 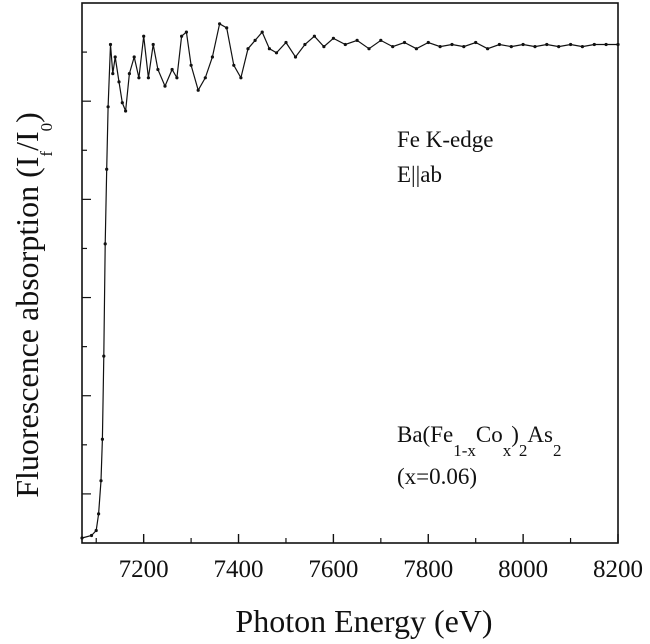 I want to click on y-title-sub-0: 0, so click(x=46, y=127).